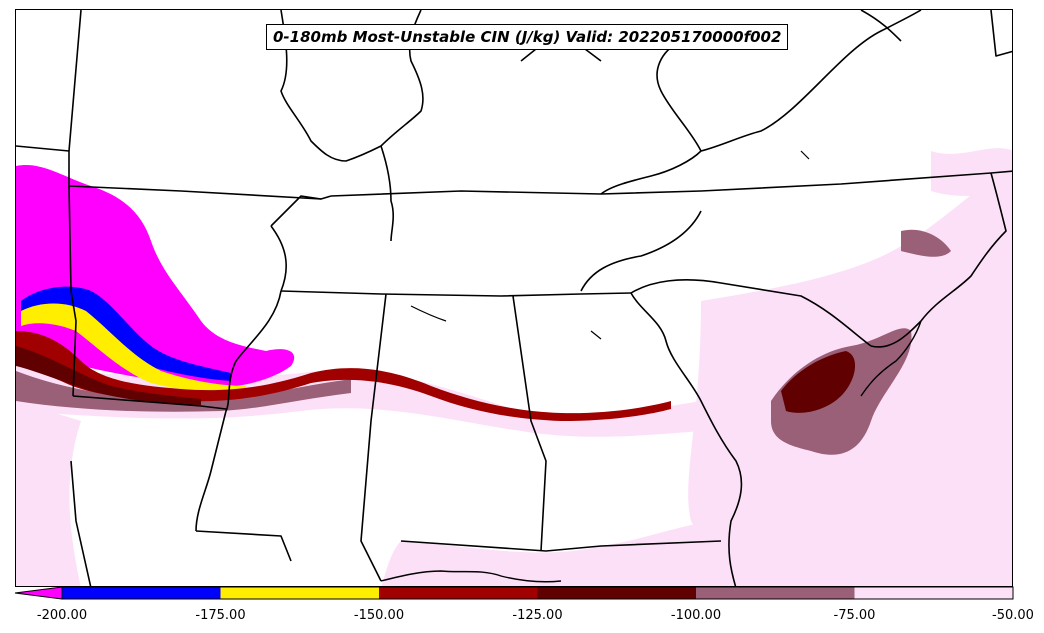 This screenshot has height=633, width=1044. Describe the element at coordinates (220, 615) in the screenshot. I see `colorbar-tick-label: -175.00` at that location.